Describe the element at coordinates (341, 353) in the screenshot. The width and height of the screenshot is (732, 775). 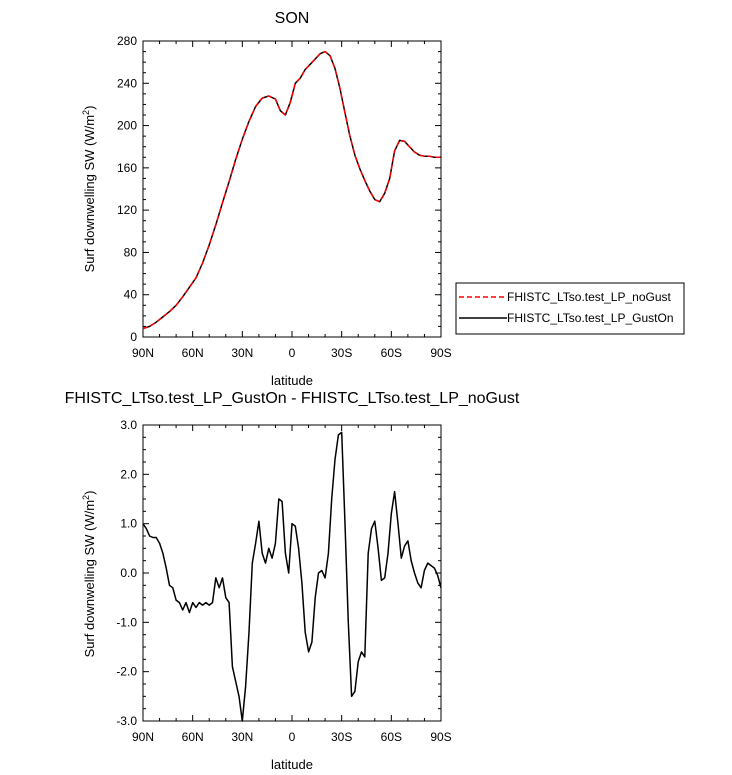
I see `top-x-tick-label: 30S` at that location.